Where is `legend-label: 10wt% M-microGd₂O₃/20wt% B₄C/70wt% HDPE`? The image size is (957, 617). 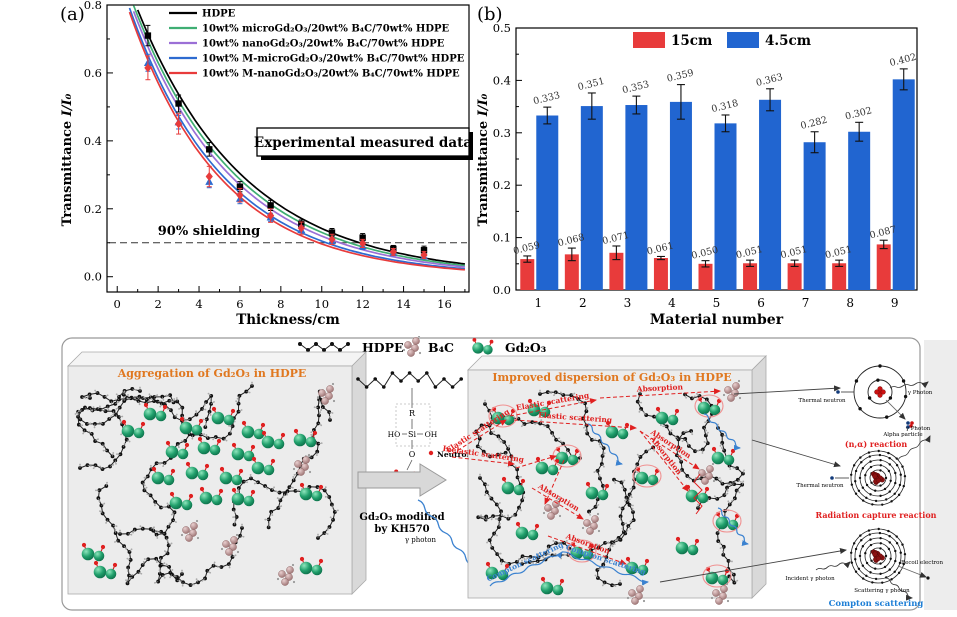 legend-label: 10wt% M-microGd₂O₃/20wt% B₄C/70wt% HDPE is located at coordinates (333, 59).